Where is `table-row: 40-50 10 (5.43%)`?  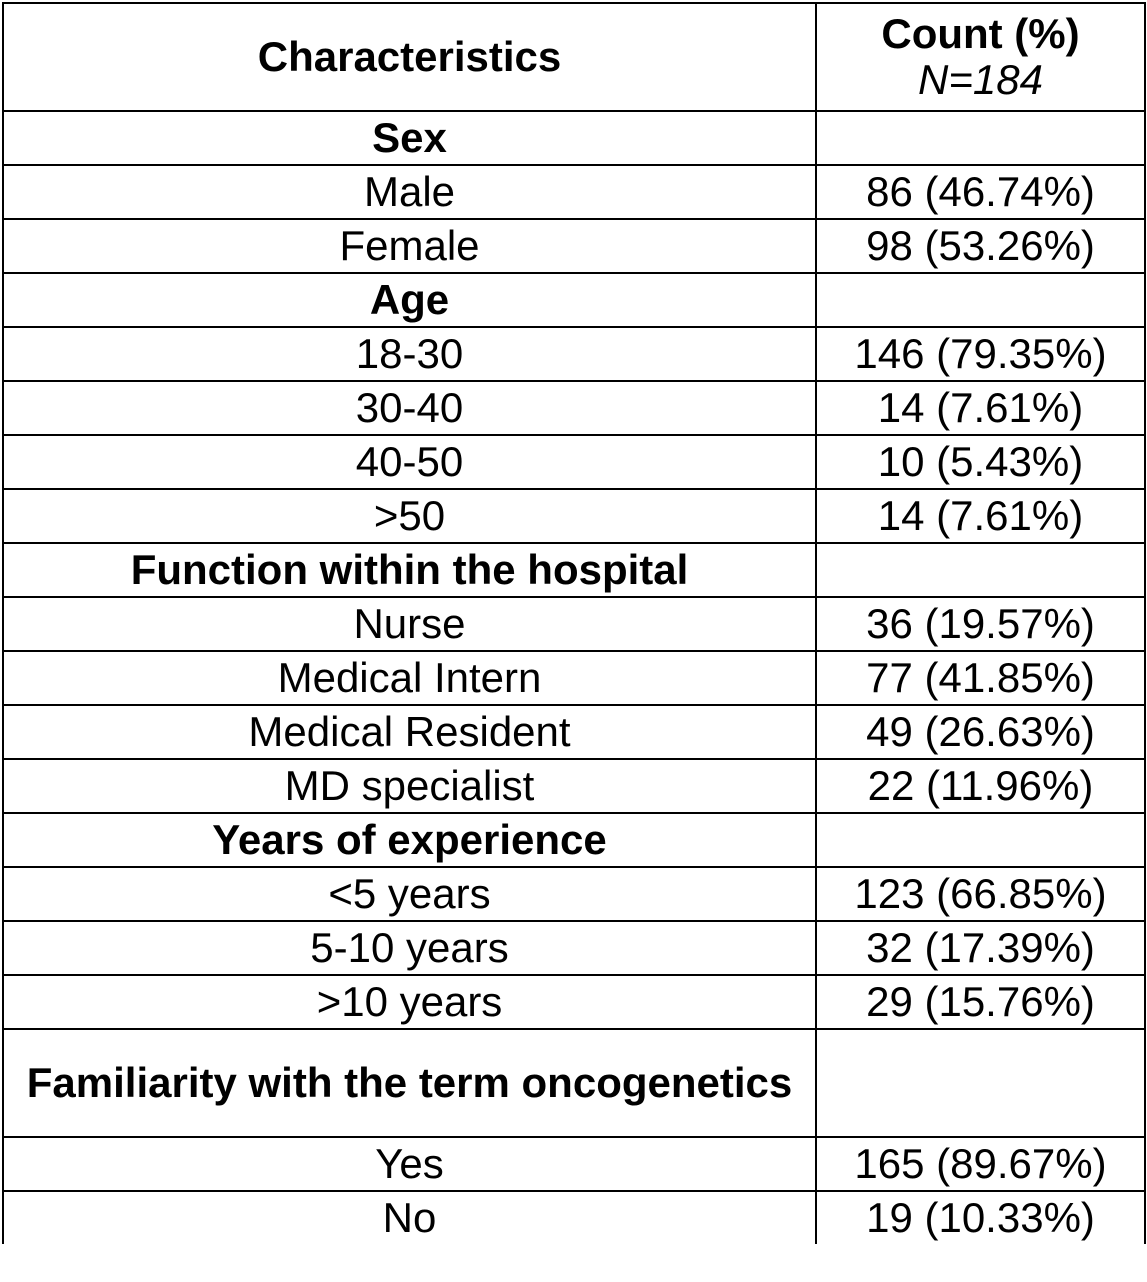
table-row: 40-50 10 (5.43%) is located at coordinates (574, 462).